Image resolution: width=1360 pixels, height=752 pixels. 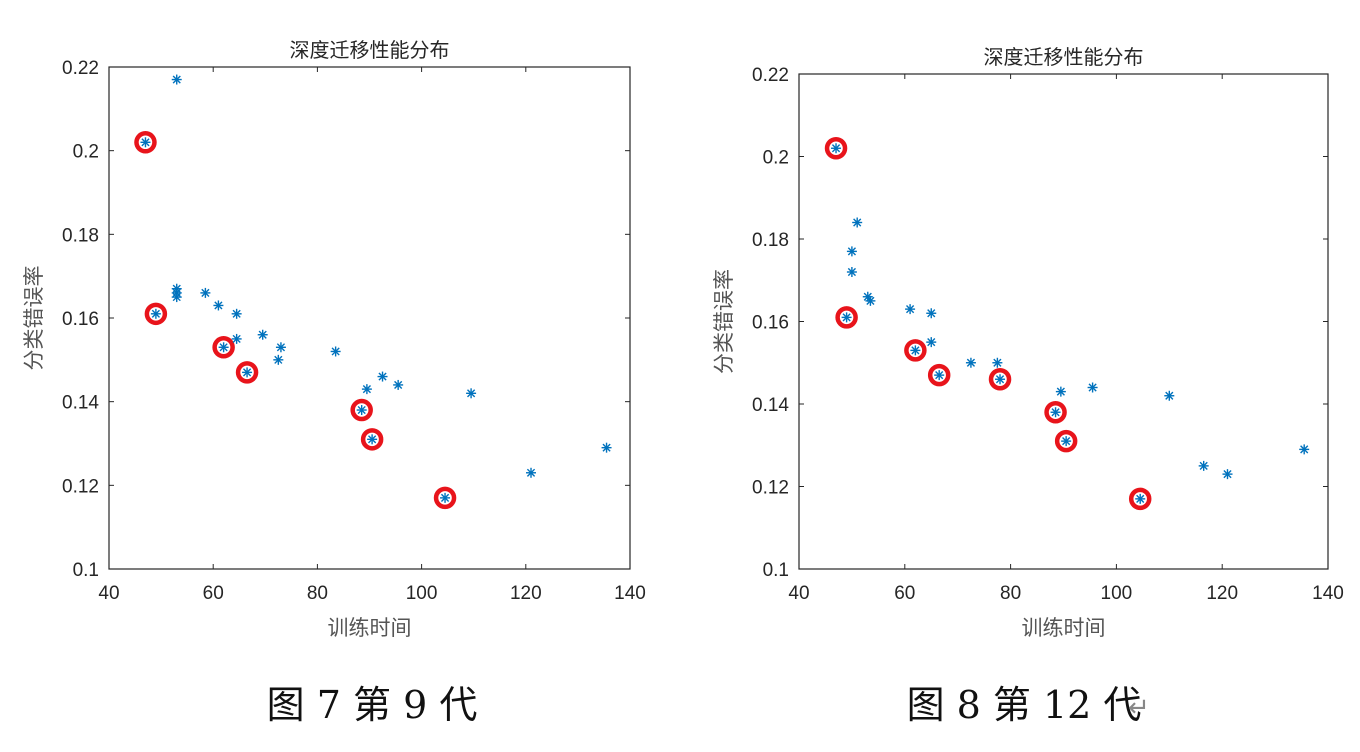 What do you see at coordinates (708, 705) in the screenshot?
I see `figure-captions: 图 7 第 9 代 图 8 第 12 代 ↵` at bounding box center [708, 705].